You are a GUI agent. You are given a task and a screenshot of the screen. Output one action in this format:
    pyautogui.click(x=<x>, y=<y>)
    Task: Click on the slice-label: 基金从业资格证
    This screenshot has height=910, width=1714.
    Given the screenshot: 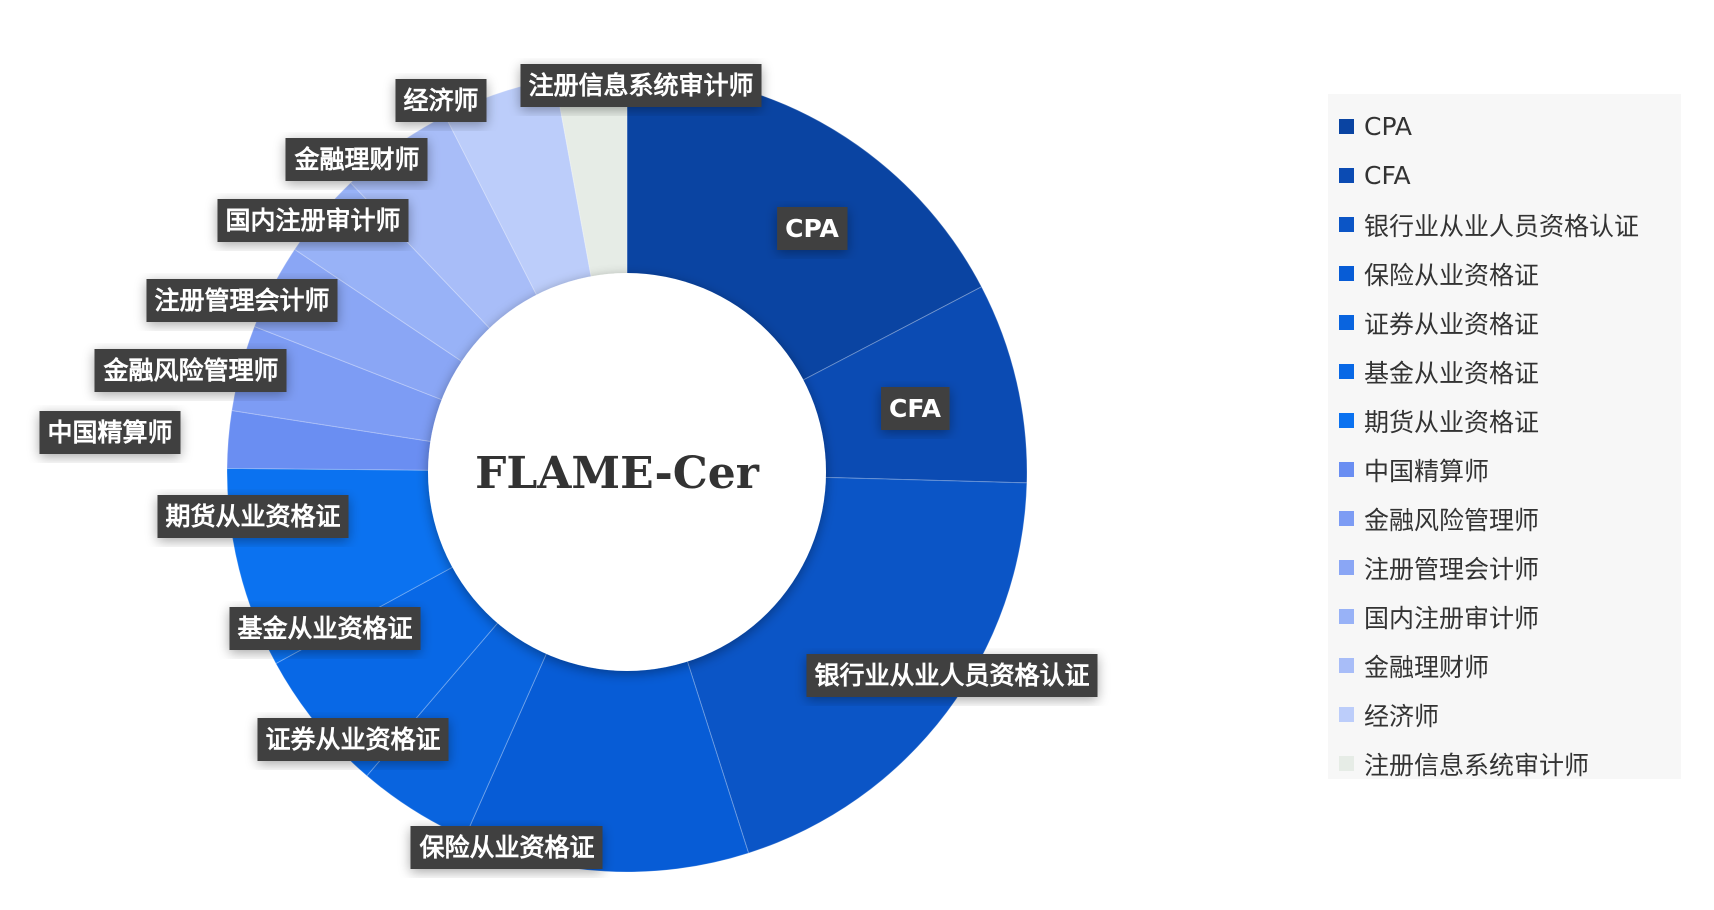 What is the action you would take?
    pyautogui.click(x=325, y=628)
    